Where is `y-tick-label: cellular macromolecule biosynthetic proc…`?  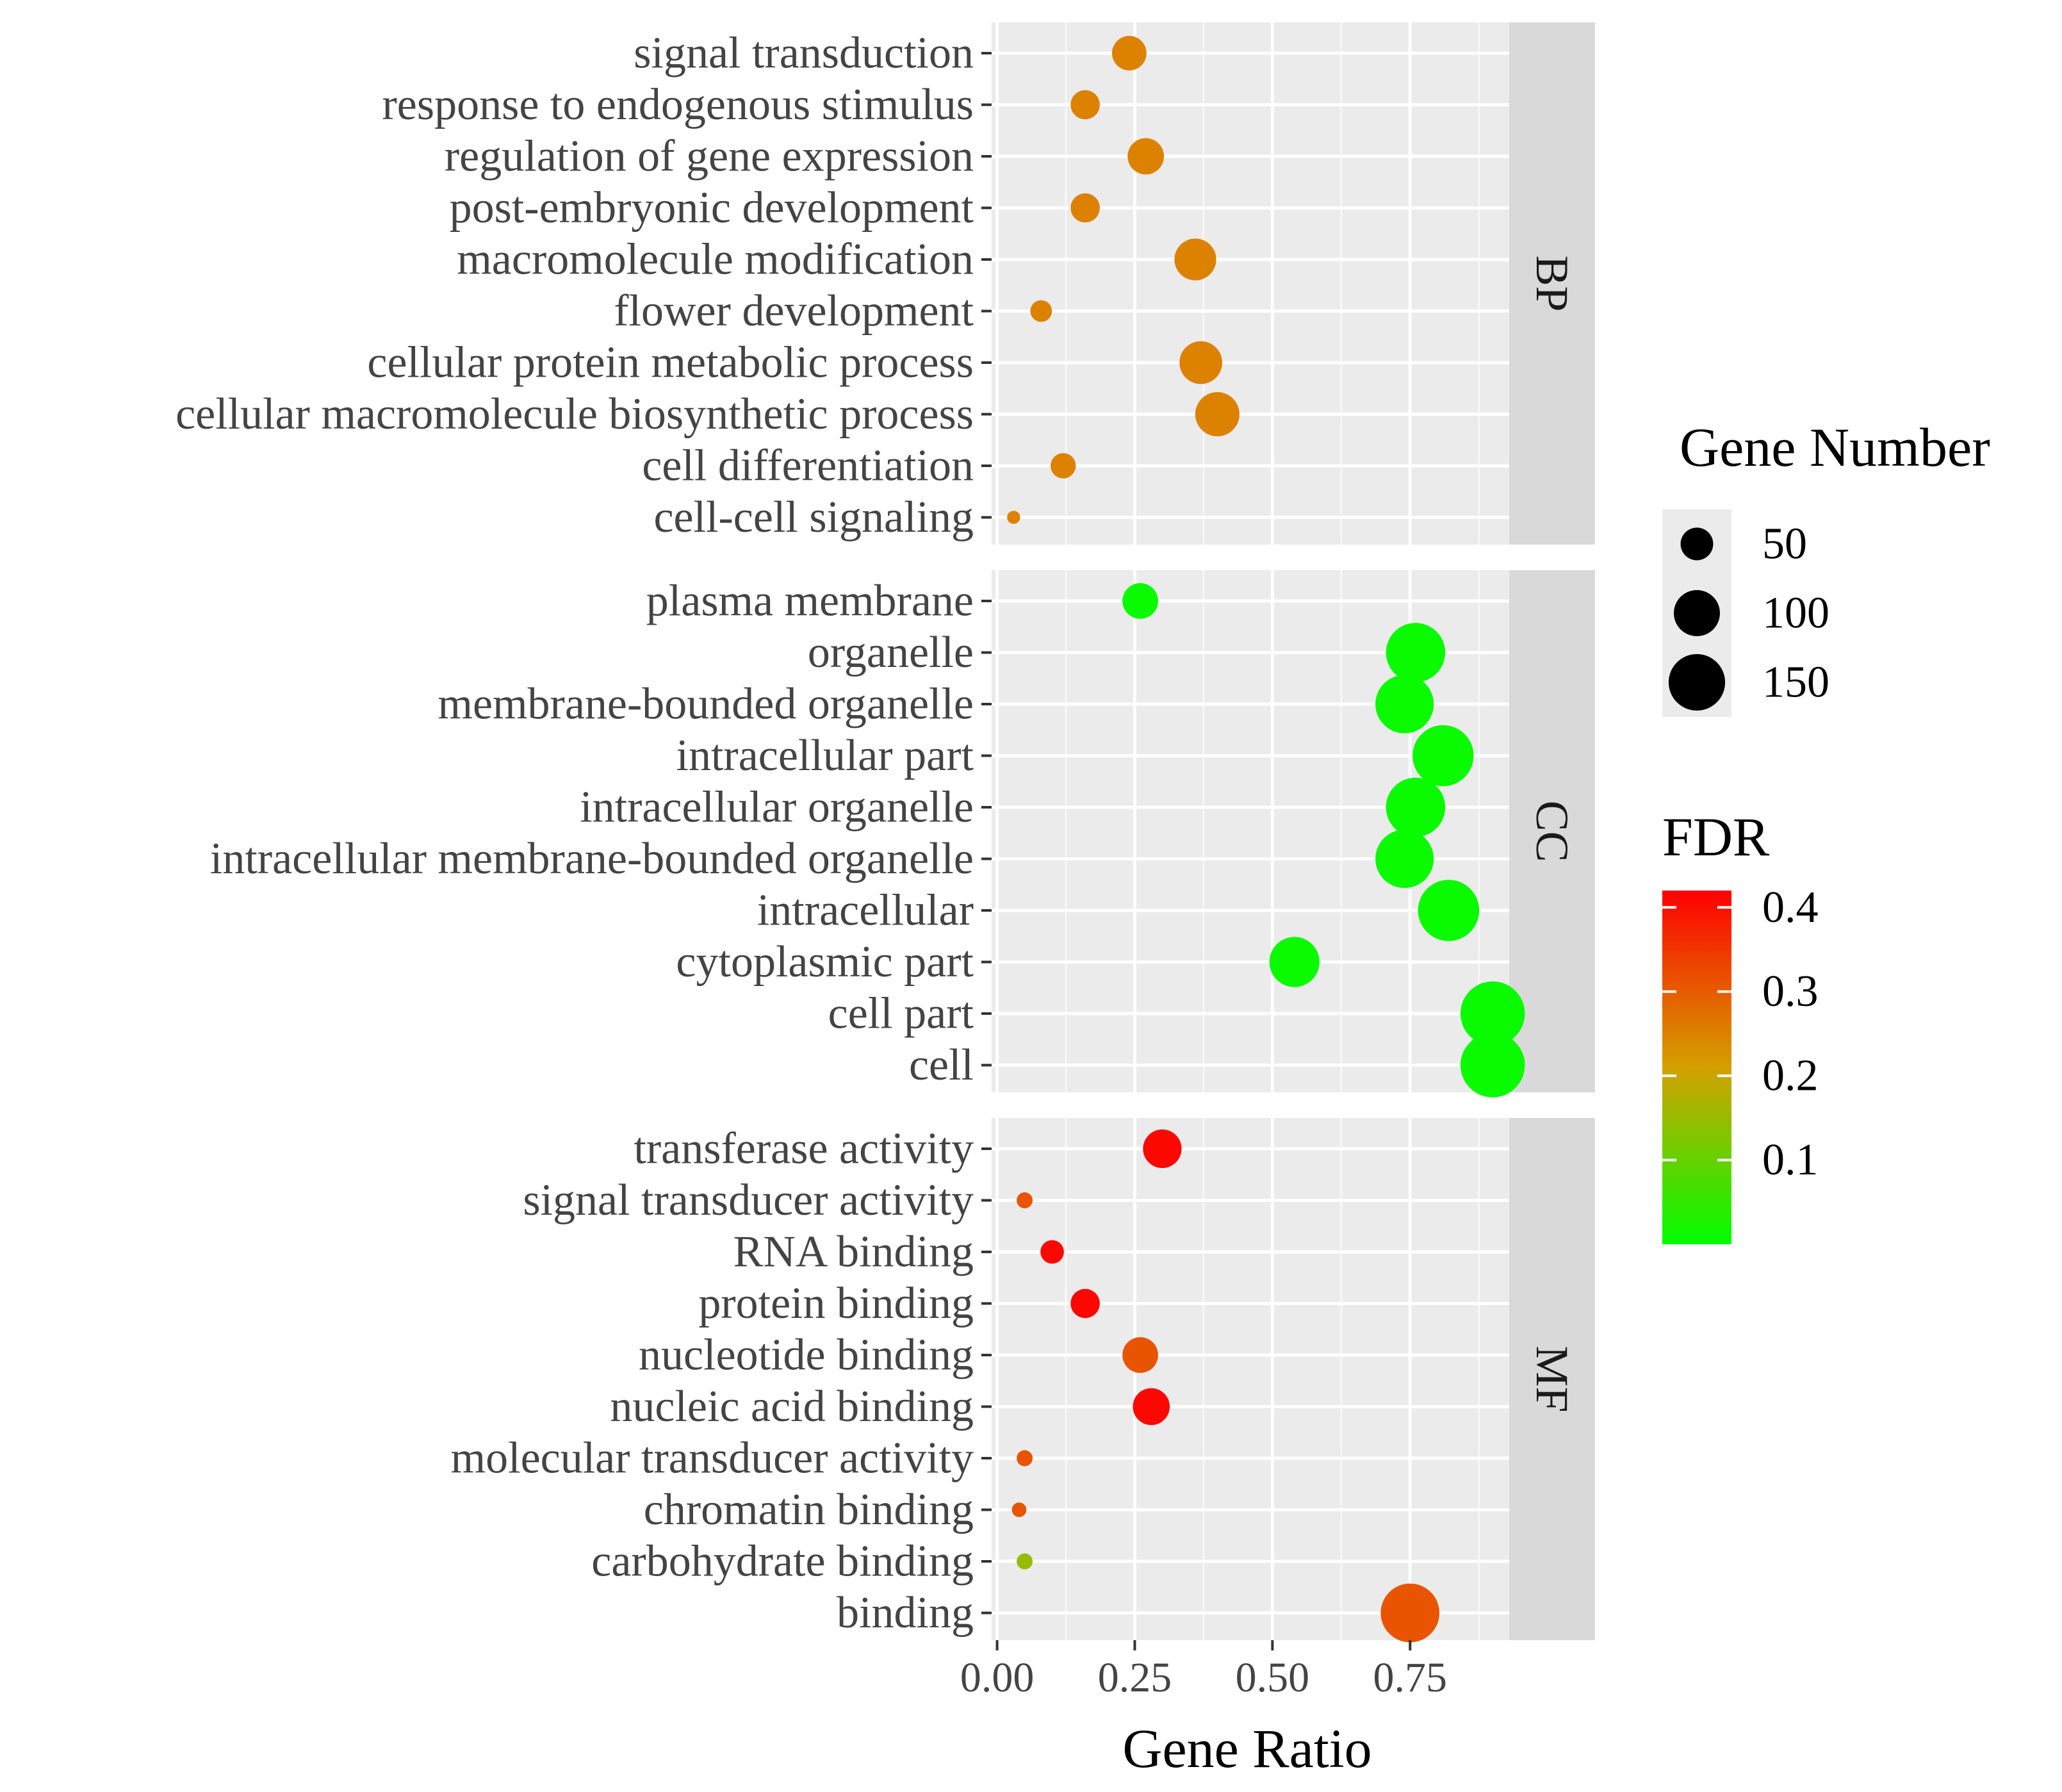 y-tick-label: cellular macromolecule biosynthetic proc… is located at coordinates (575, 414).